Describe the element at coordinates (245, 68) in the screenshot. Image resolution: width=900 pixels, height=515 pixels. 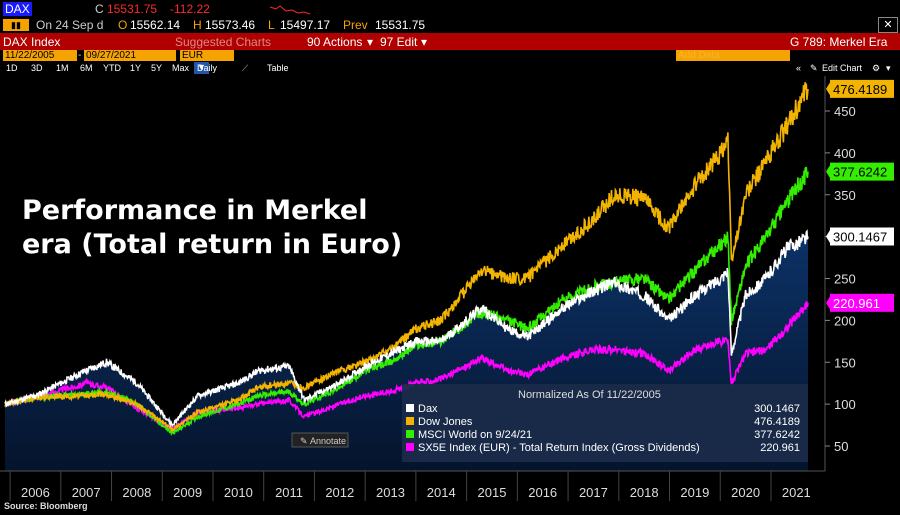
I see `line-chart-icon: ⟋` at that location.